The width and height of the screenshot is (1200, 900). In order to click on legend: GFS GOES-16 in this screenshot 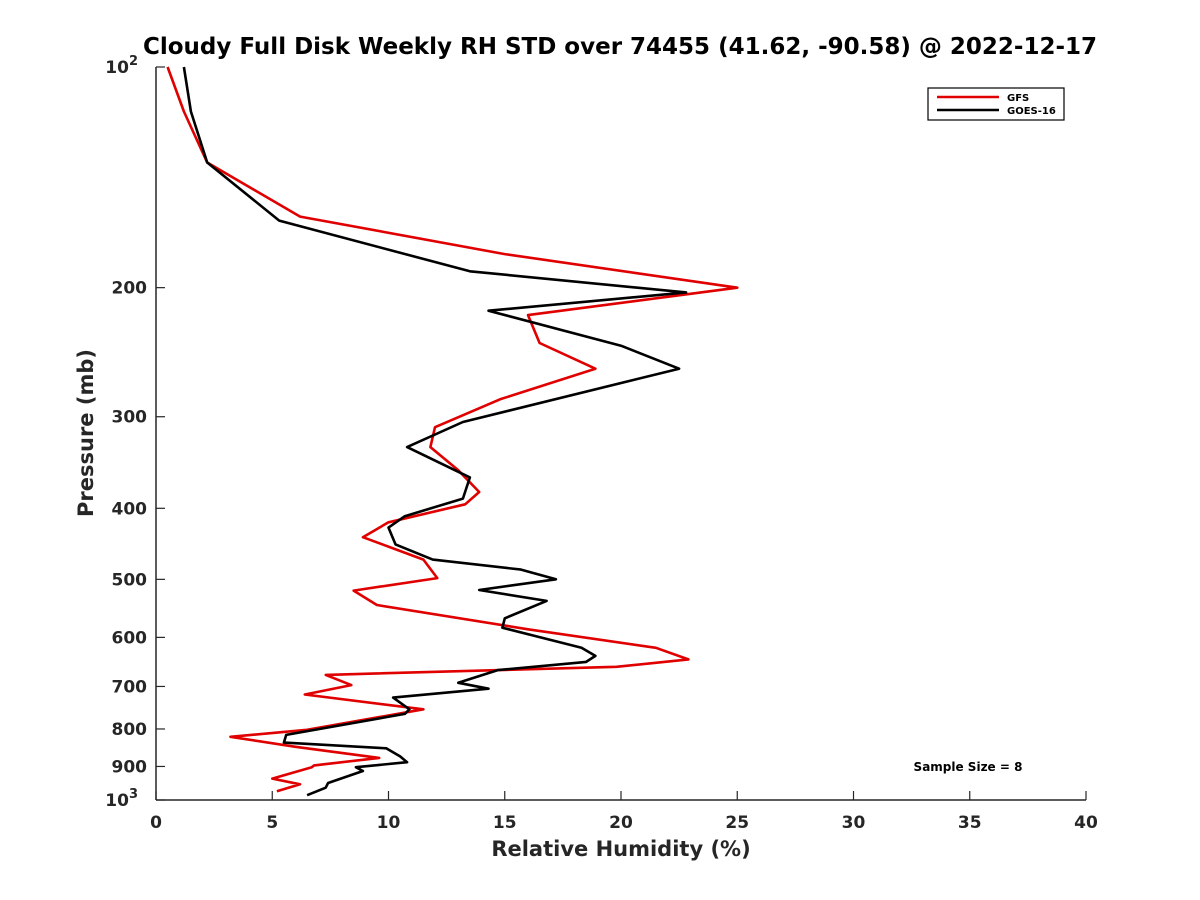, I will do `click(996, 104)`.